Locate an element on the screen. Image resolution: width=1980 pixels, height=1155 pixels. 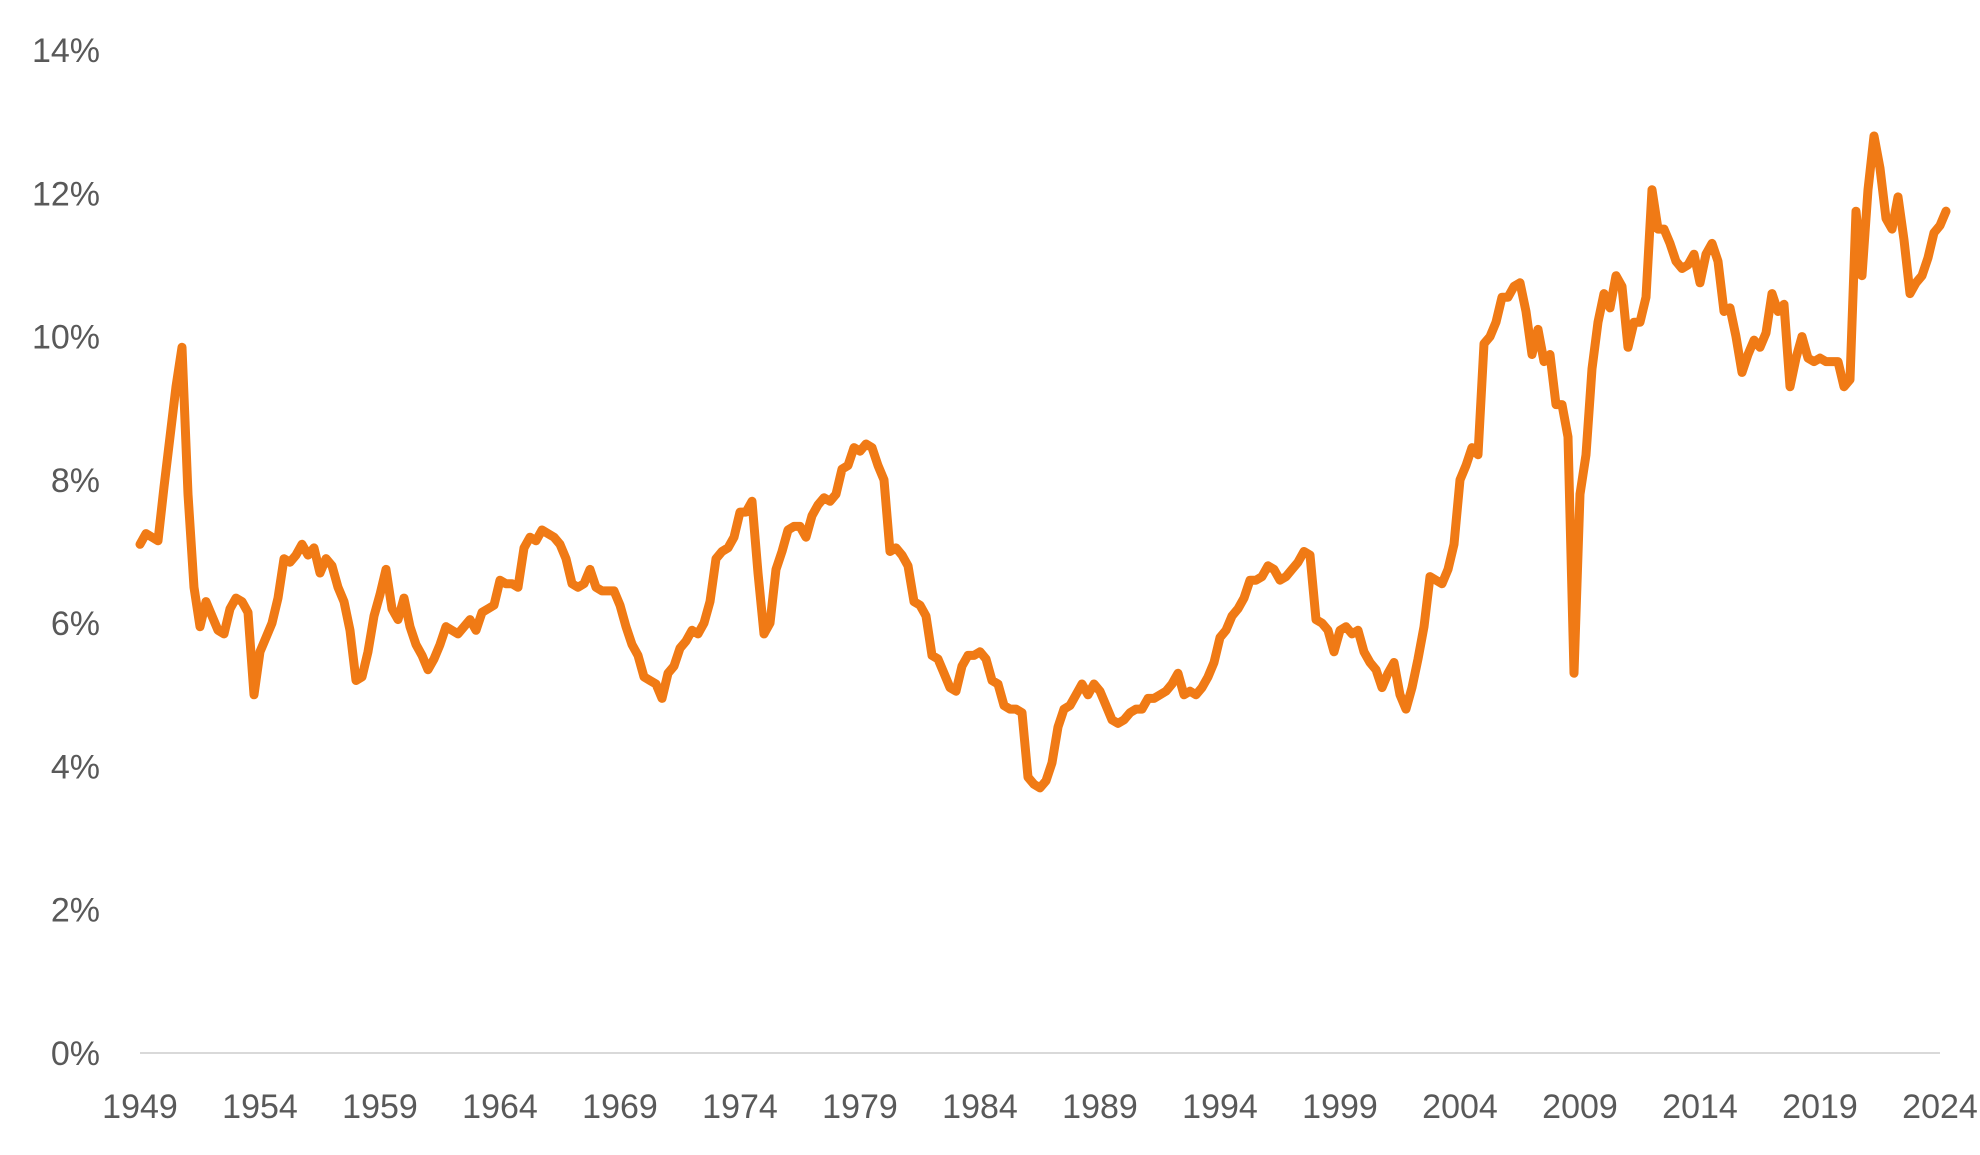
x-tick-label: 2019 is located at coordinates (1820, 1107).